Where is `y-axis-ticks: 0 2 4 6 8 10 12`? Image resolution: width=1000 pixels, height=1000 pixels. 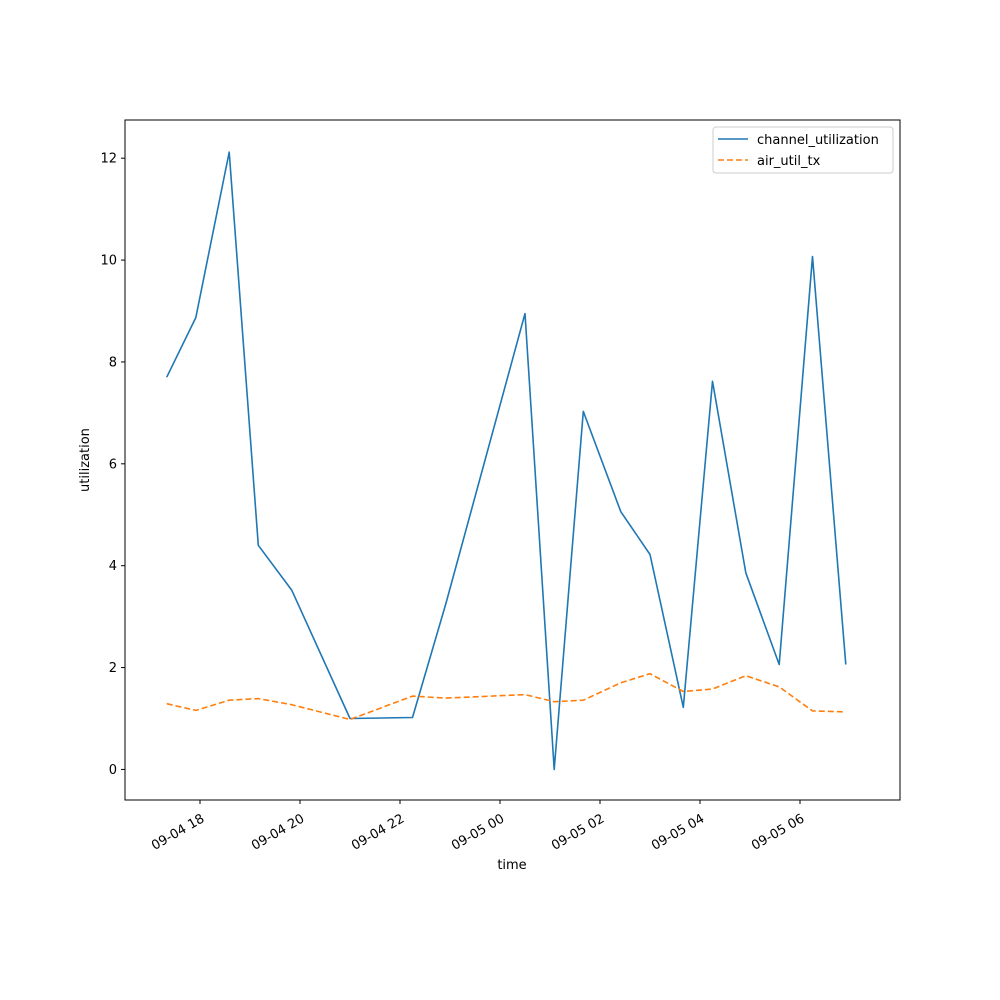 y-axis-ticks: 0 2 4 6 8 10 12 is located at coordinates (112, 465).